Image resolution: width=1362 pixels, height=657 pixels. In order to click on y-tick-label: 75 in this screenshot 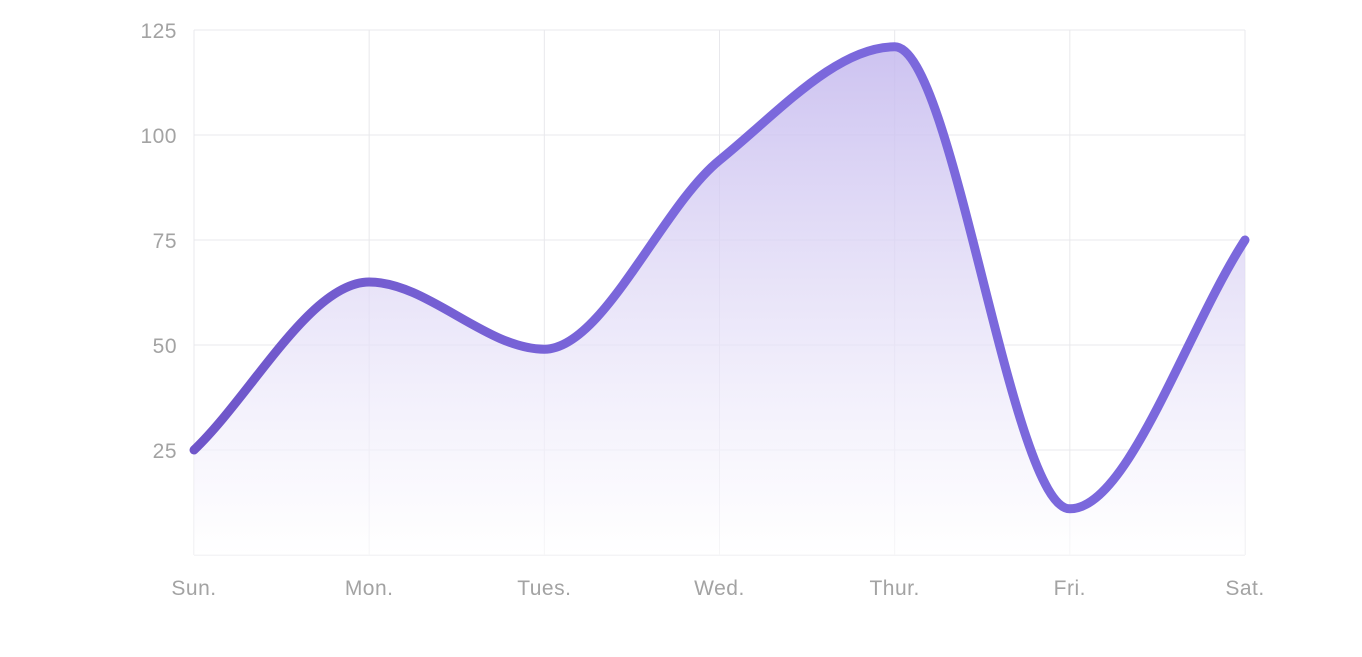, I will do `click(165, 241)`.